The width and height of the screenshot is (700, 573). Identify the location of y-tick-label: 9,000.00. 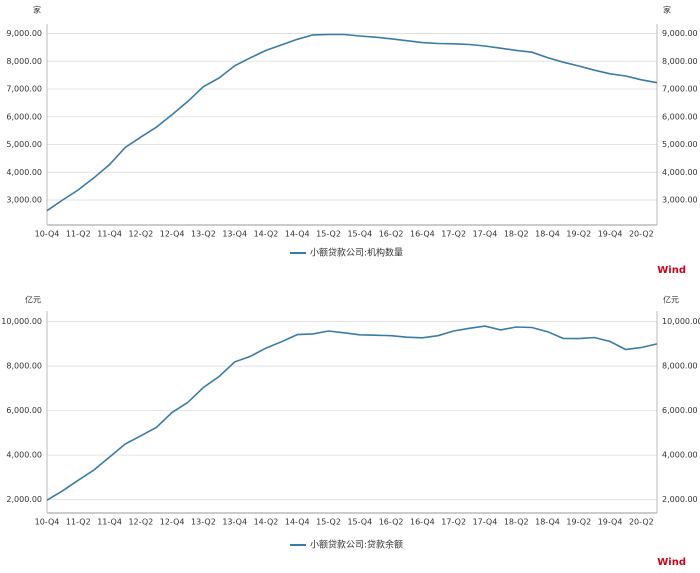
(24, 33).